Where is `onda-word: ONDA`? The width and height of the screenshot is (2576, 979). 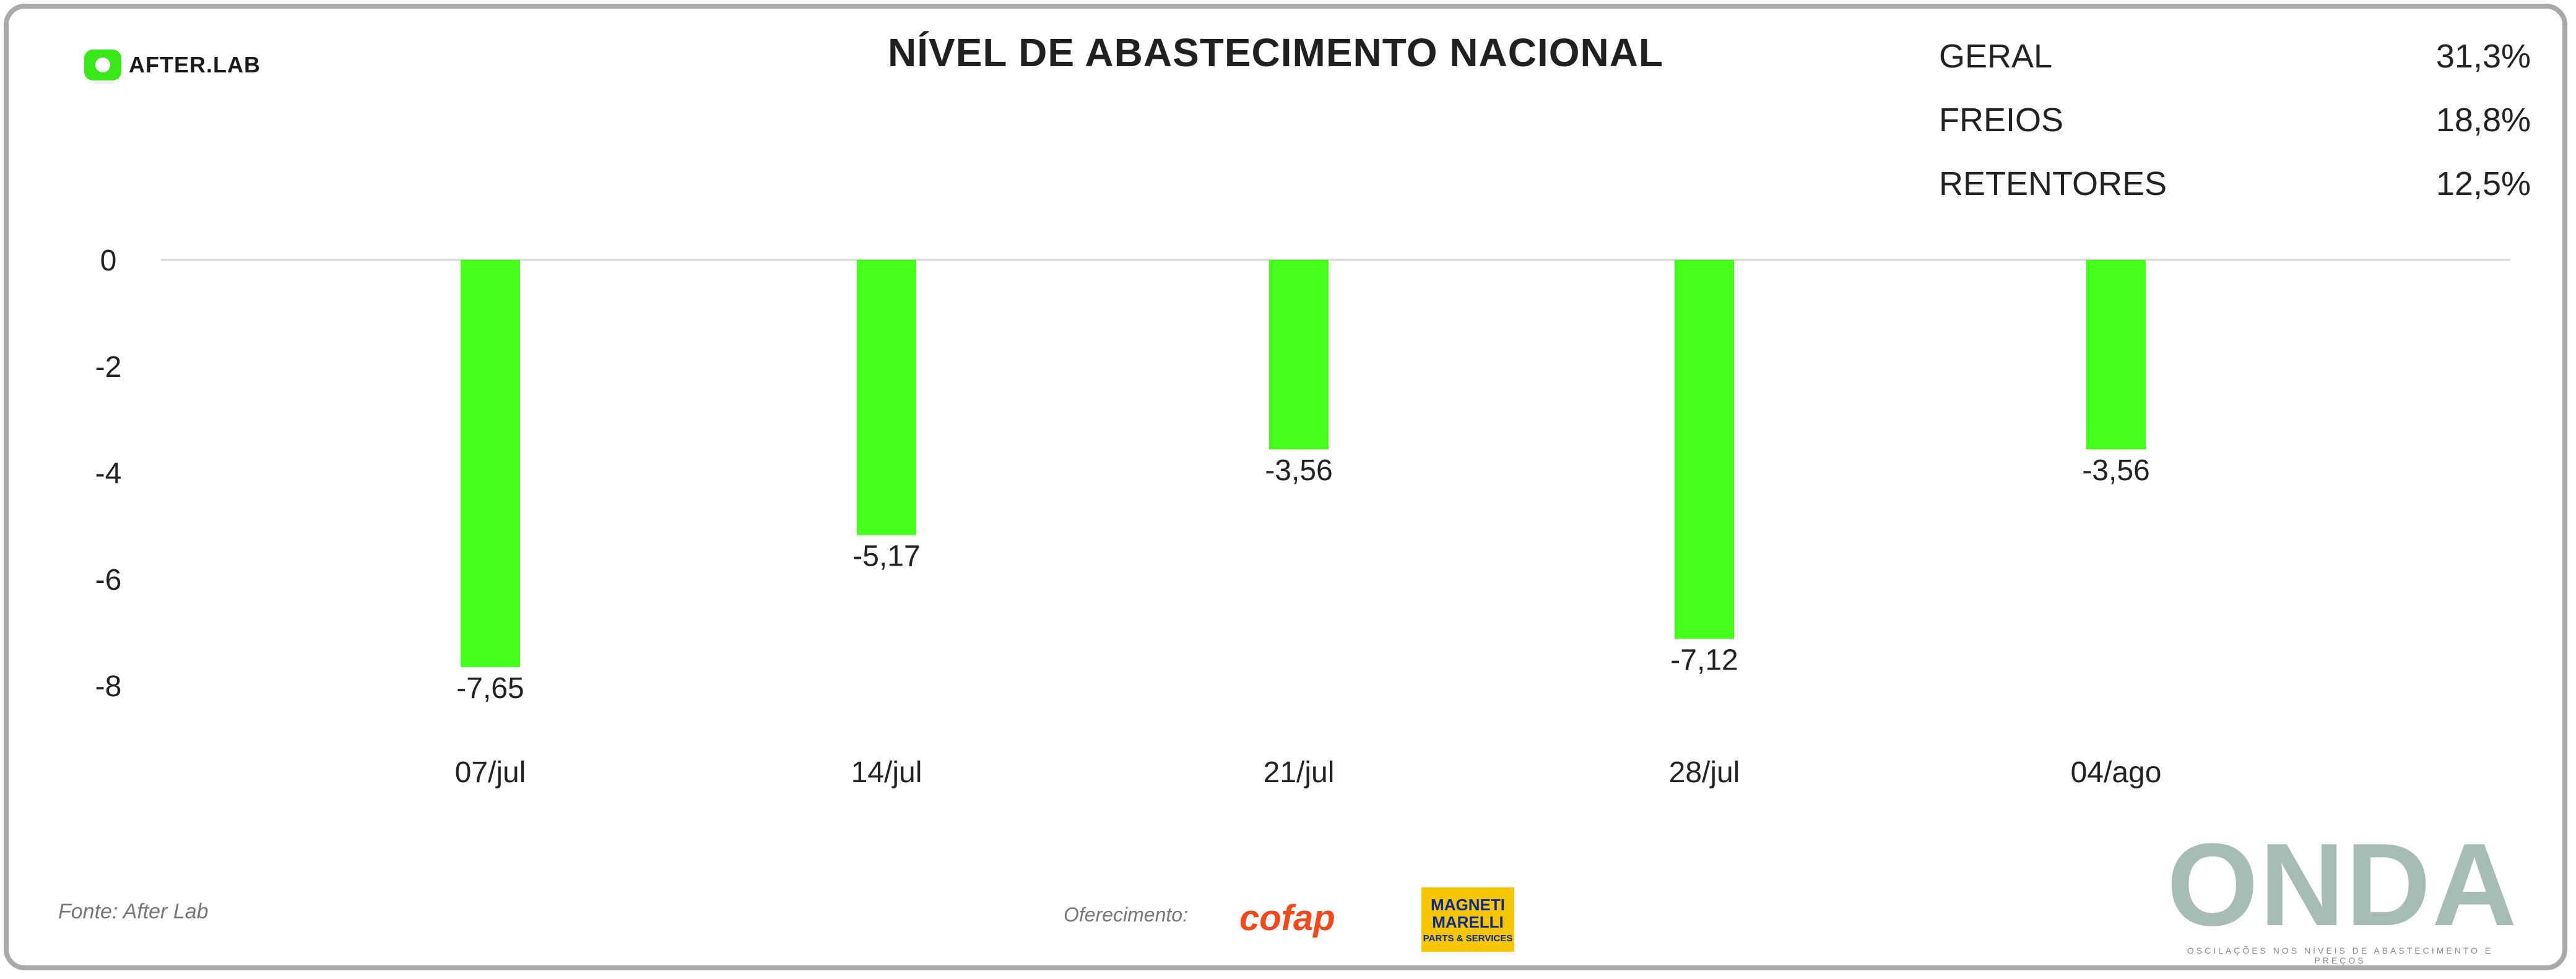 onda-word: ONDA is located at coordinates (2342, 885).